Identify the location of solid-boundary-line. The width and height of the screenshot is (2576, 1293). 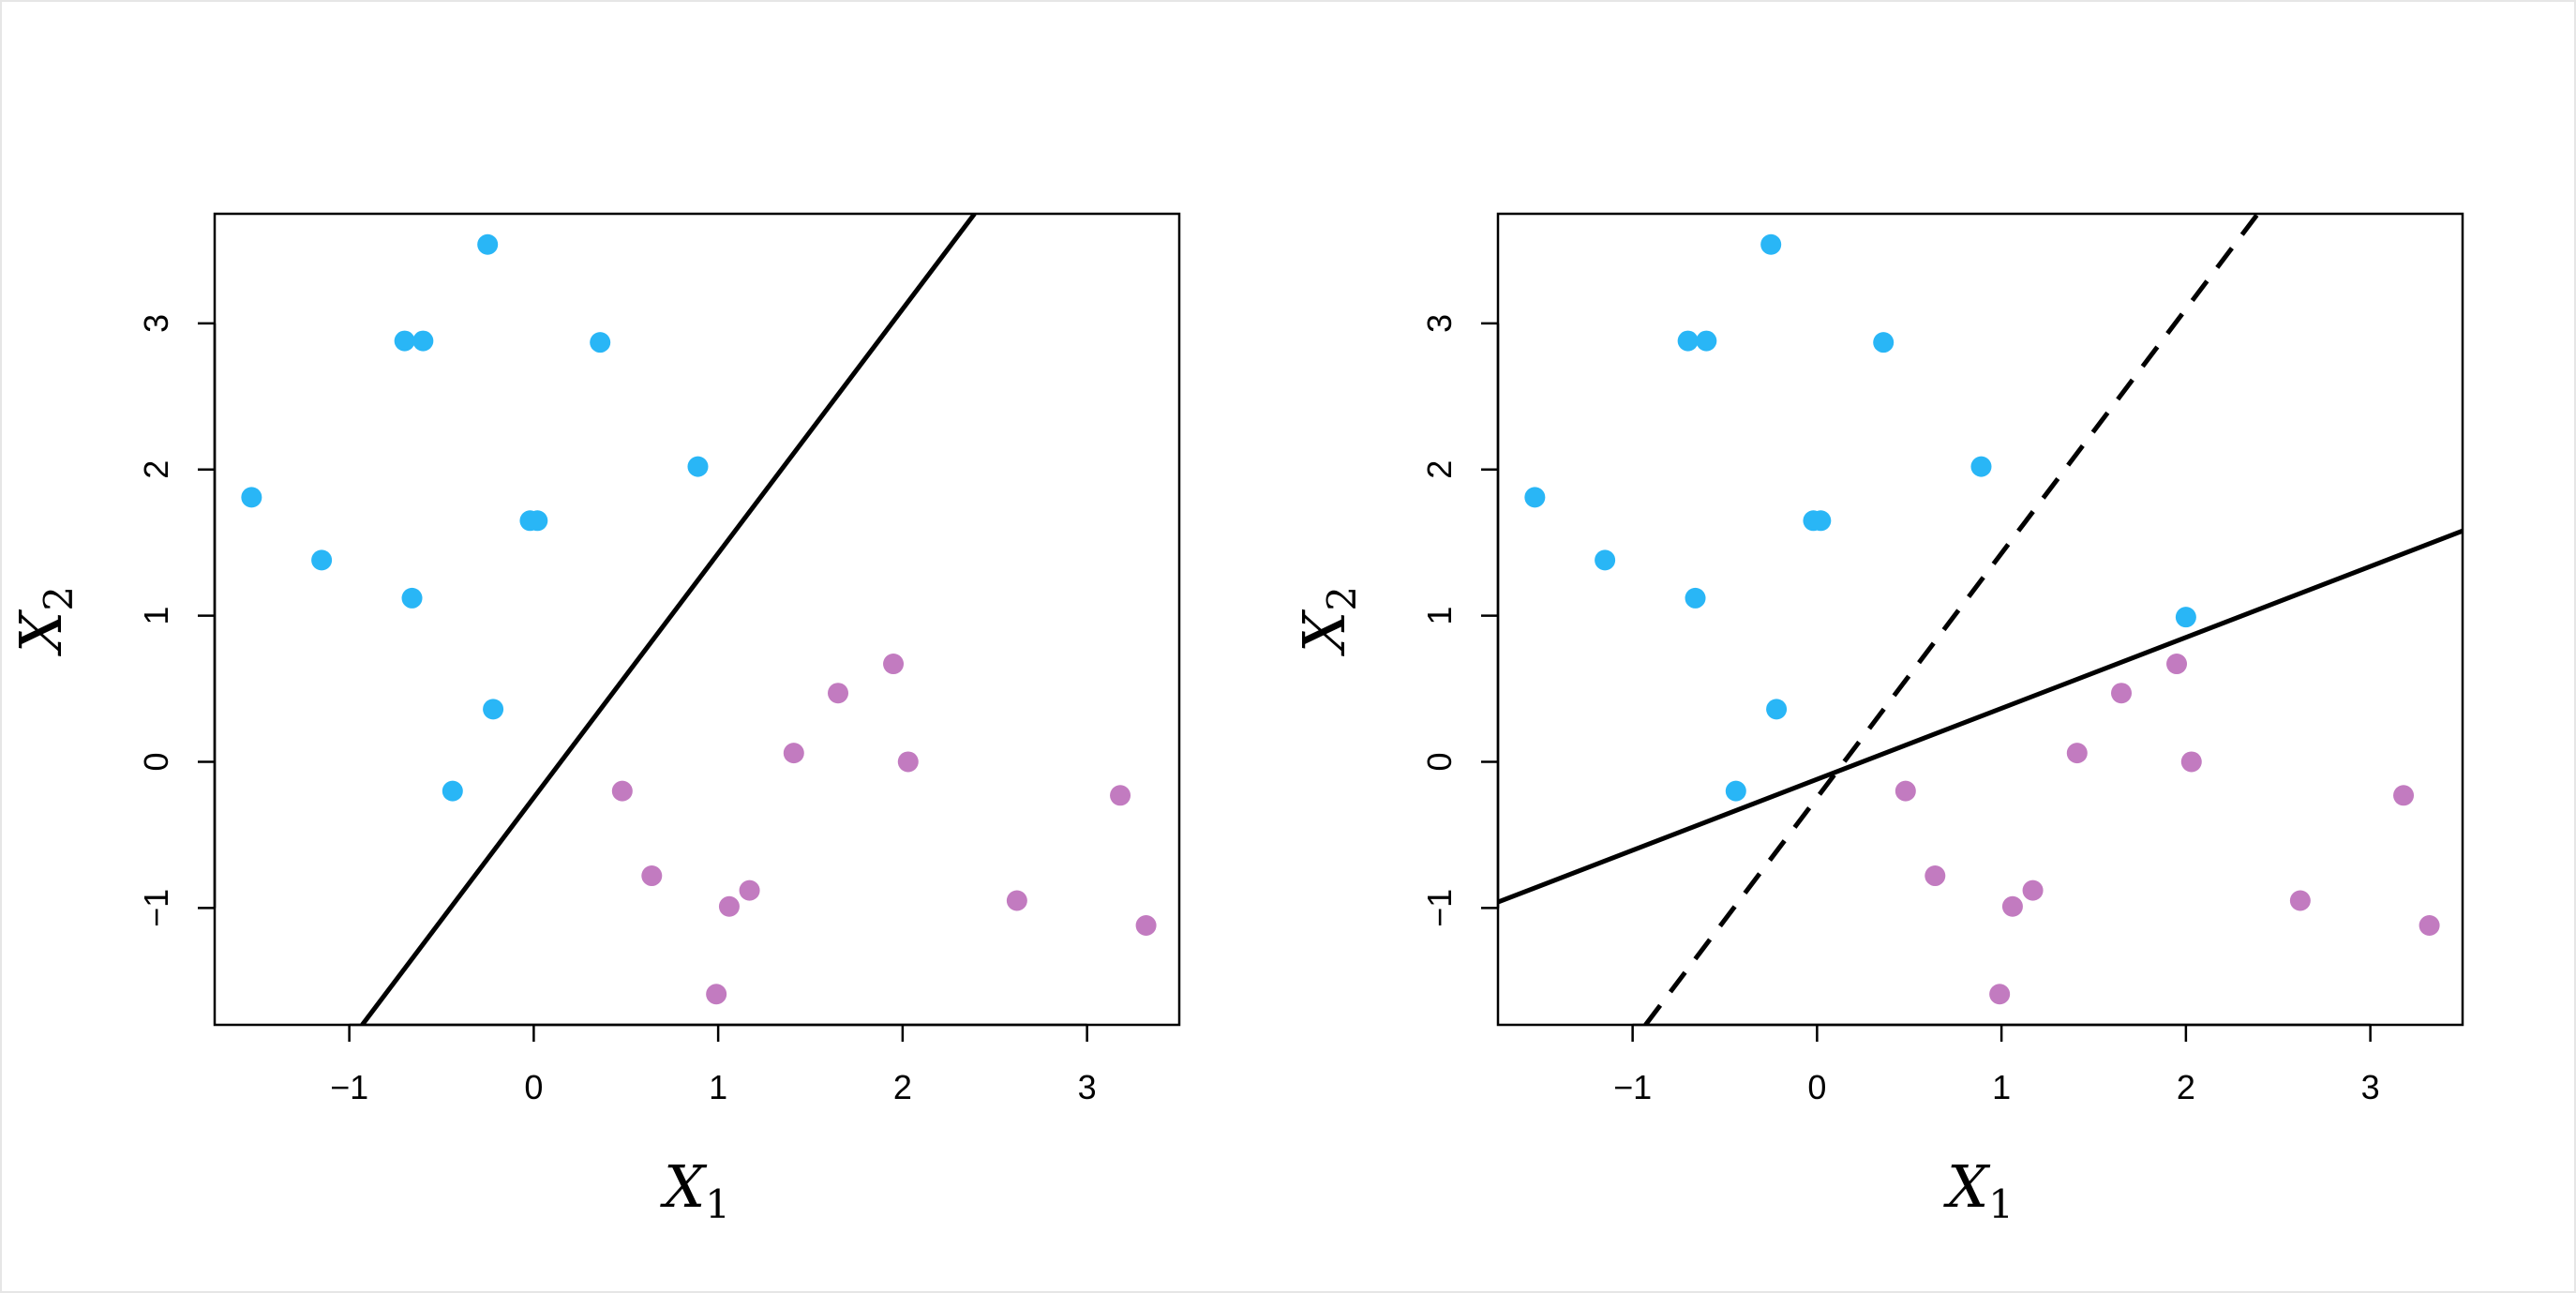
(1980, 716).